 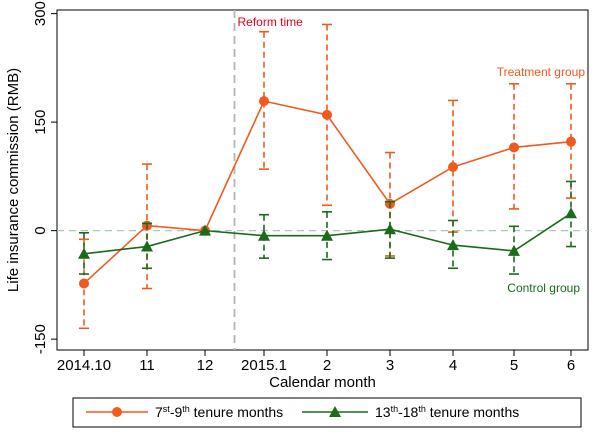 I want to click on treatment-group-label: Treatment group, so click(x=541, y=72).